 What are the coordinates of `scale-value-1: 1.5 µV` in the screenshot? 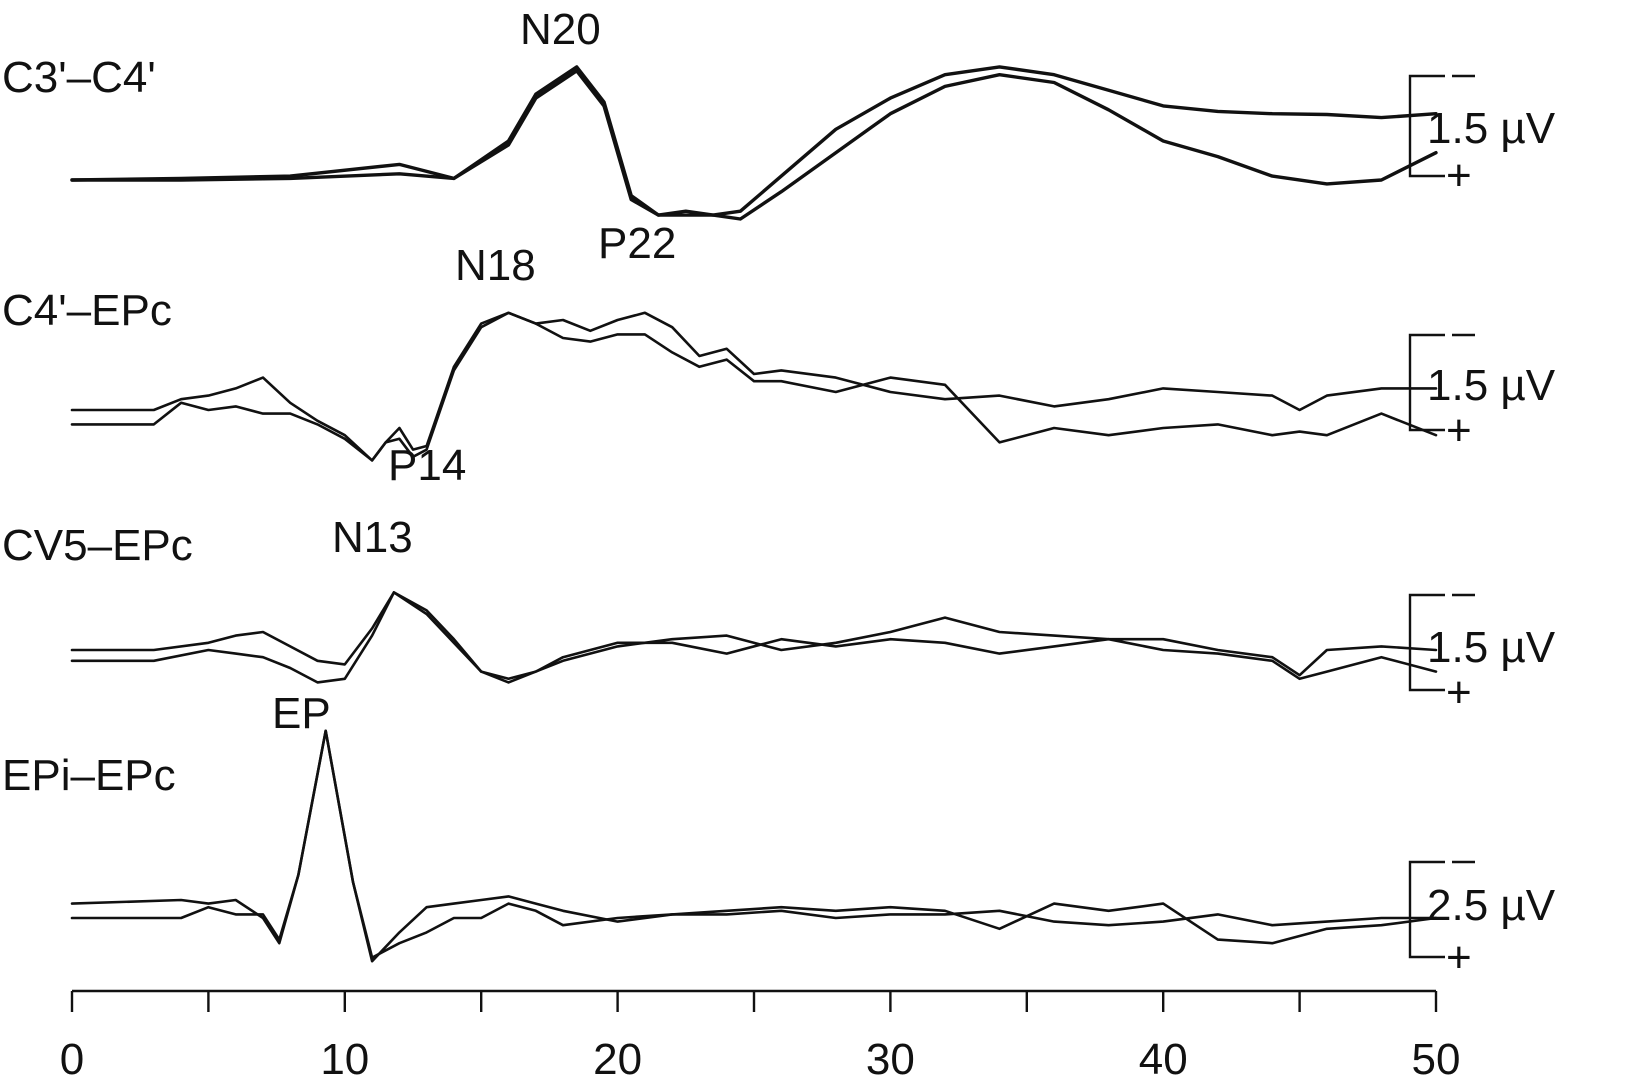 It's located at (1491, 128).